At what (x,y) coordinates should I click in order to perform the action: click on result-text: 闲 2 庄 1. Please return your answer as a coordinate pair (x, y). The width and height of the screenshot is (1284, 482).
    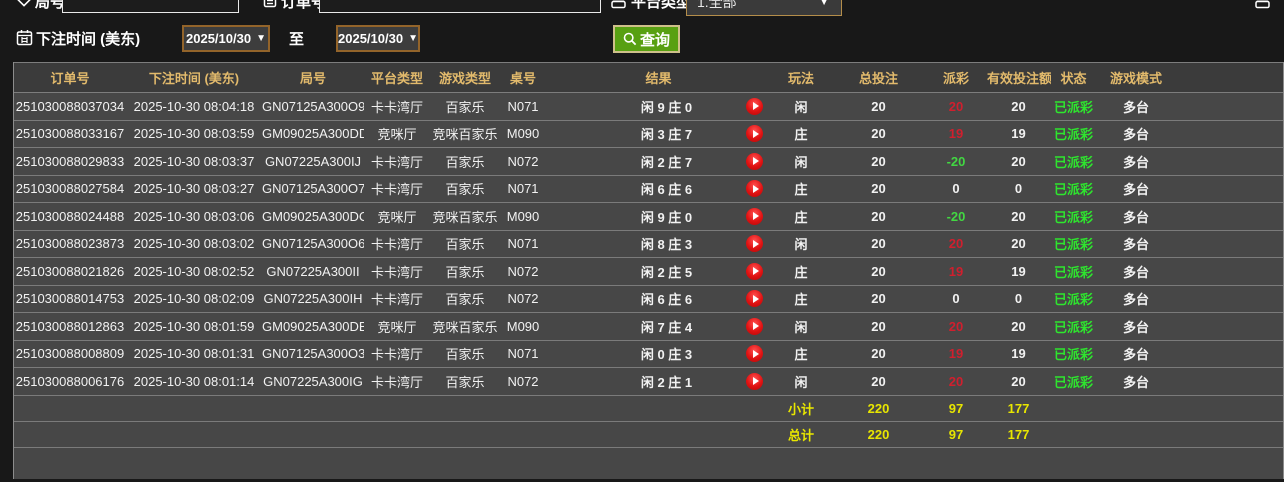
    Looking at the image, I should click on (666, 382).